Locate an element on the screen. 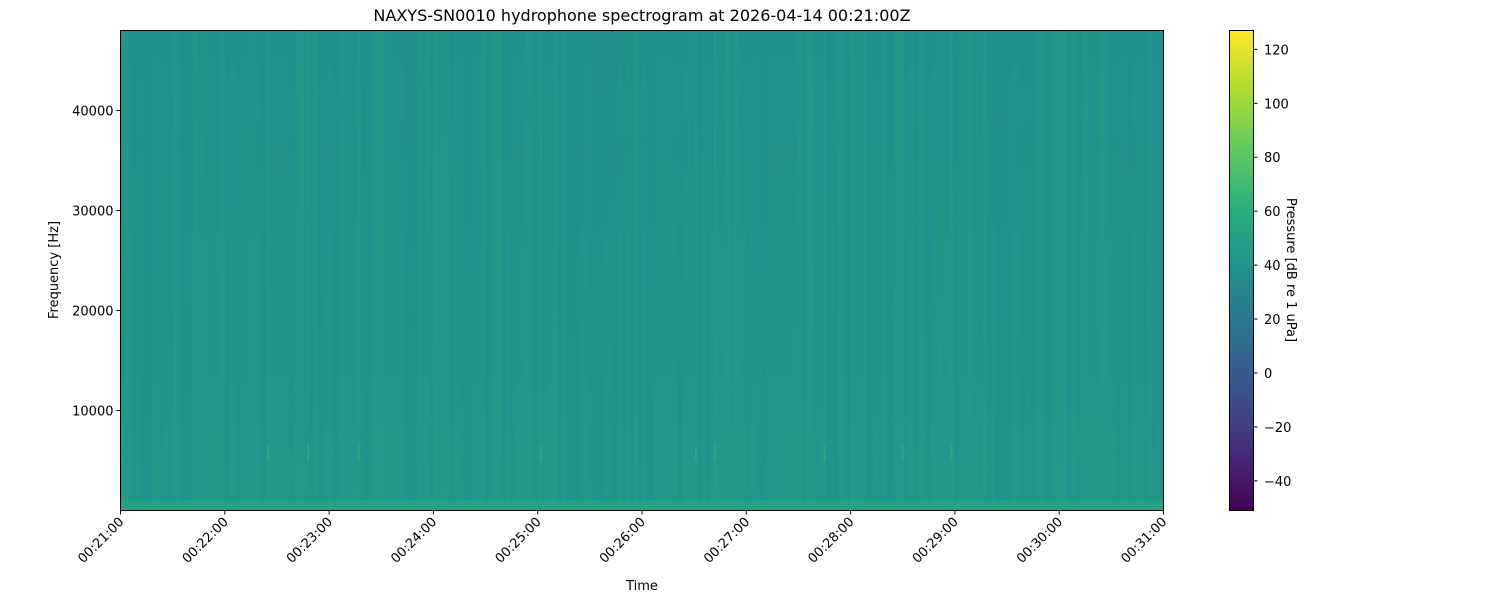 Image resolution: width=1500 pixels, height=604 pixels. colorbar-tick-label: −20 is located at coordinates (1277, 428).